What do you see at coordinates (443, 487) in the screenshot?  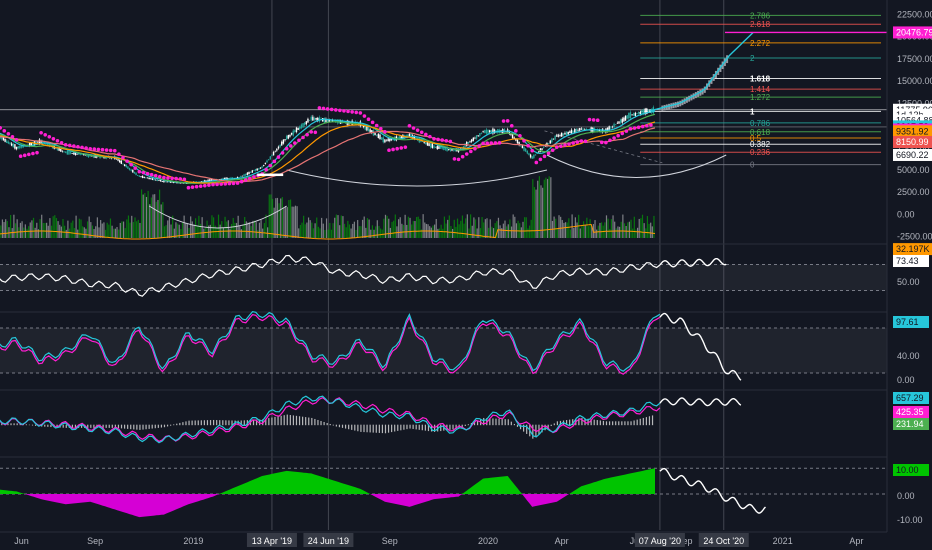 I see `oscillator-pane` at bounding box center [443, 487].